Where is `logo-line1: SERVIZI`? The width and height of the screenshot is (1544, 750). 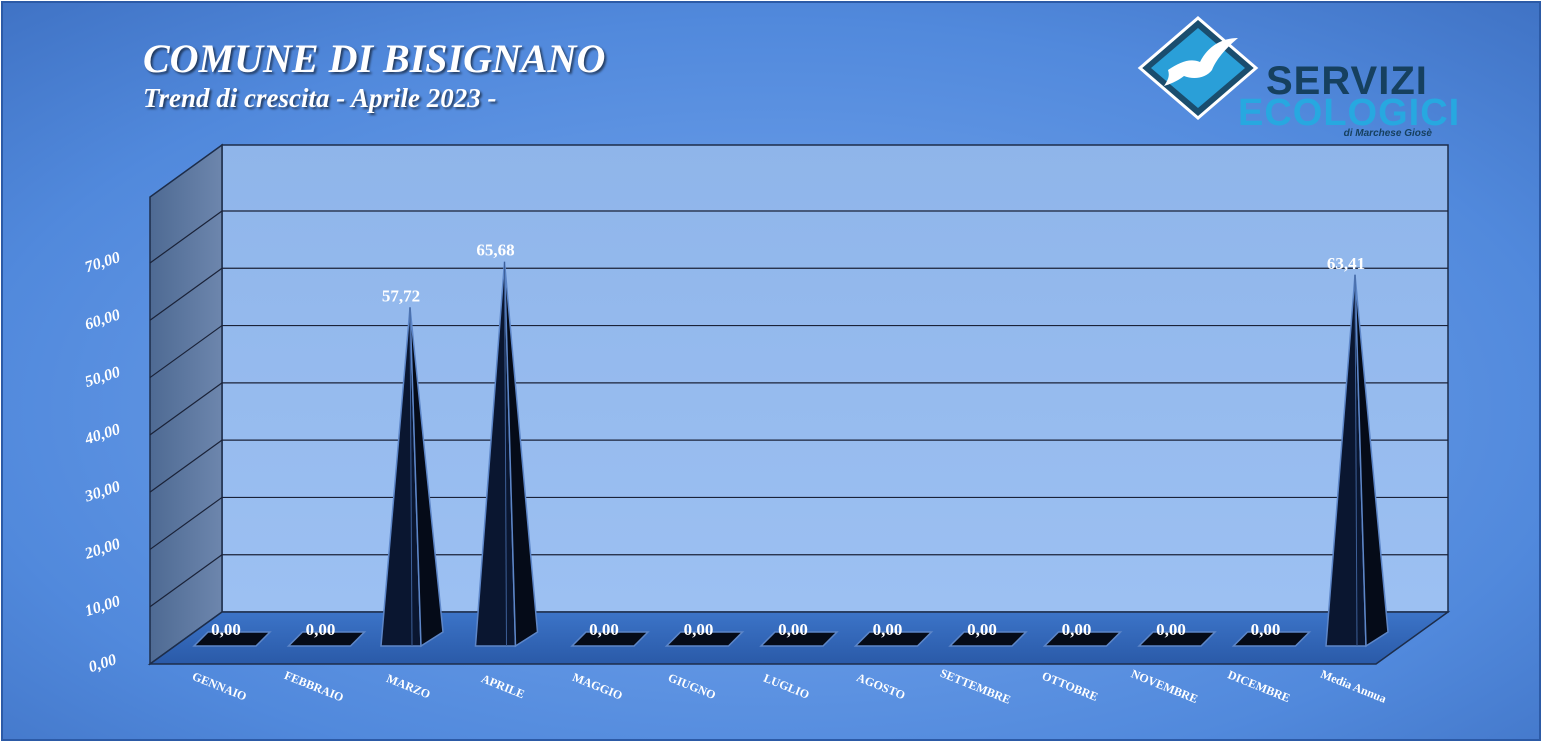 logo-line1: SERVIZI is located at coordinates (1347, 81).